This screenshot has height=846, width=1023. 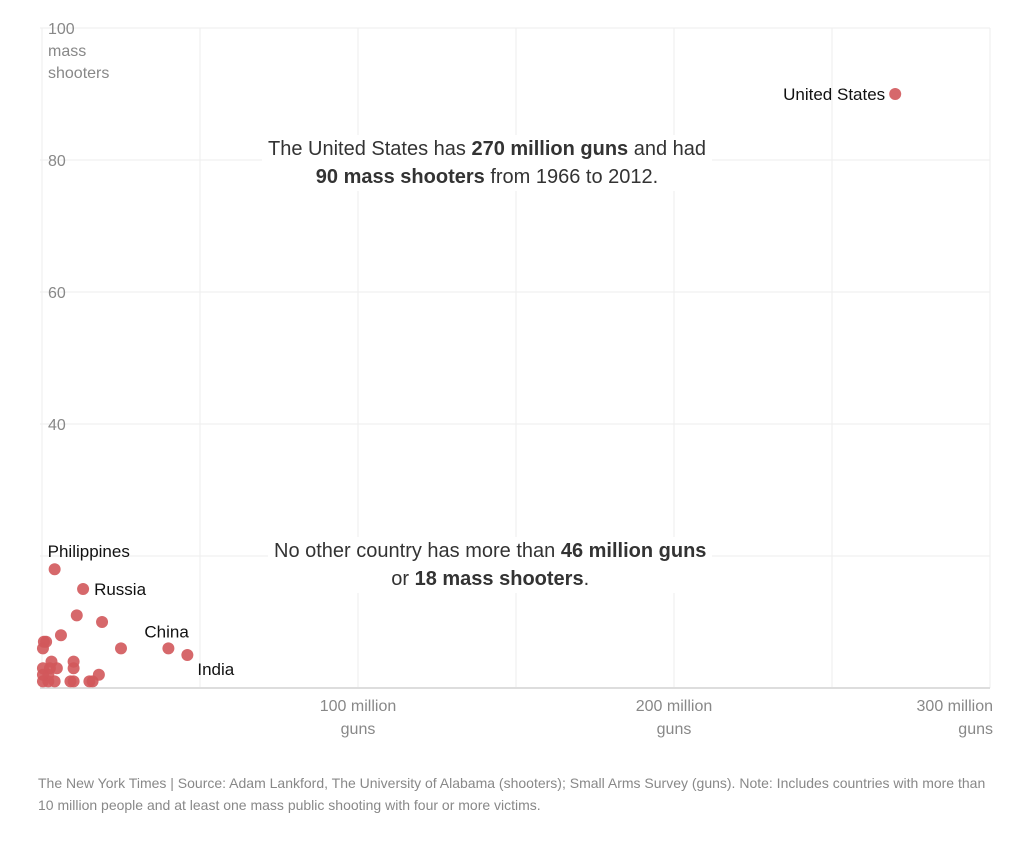 What do you see at coordinates (403, 579) in the screenshot?
I see `annotation-text: or` at bounding box center [403, 579].